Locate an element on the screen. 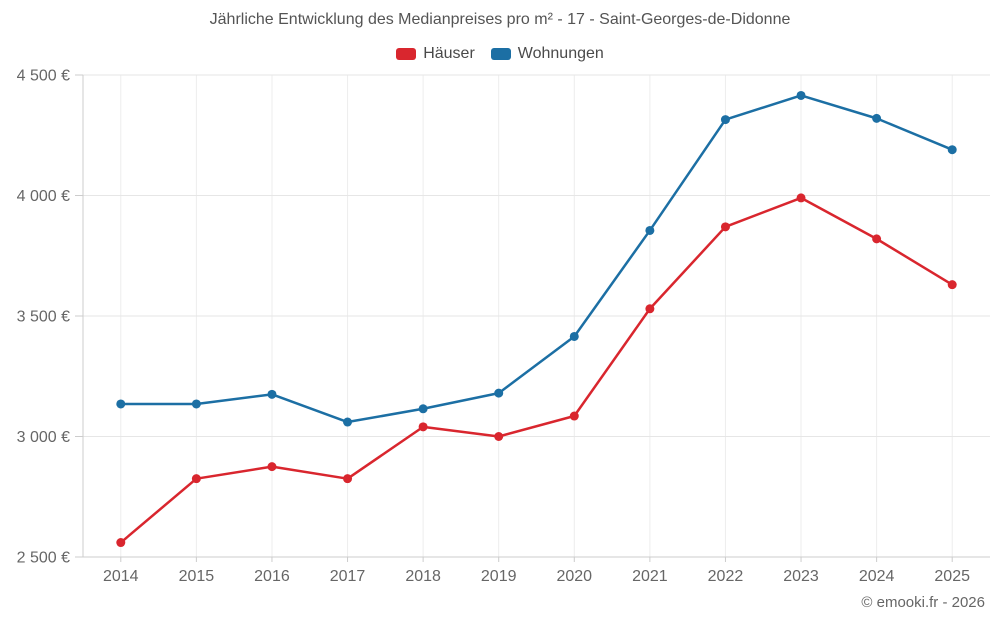 Image resolution: width=1000 pixels, height=625 pixels. y-axis-label: 3 500 € is located at coordinates (43, 317).